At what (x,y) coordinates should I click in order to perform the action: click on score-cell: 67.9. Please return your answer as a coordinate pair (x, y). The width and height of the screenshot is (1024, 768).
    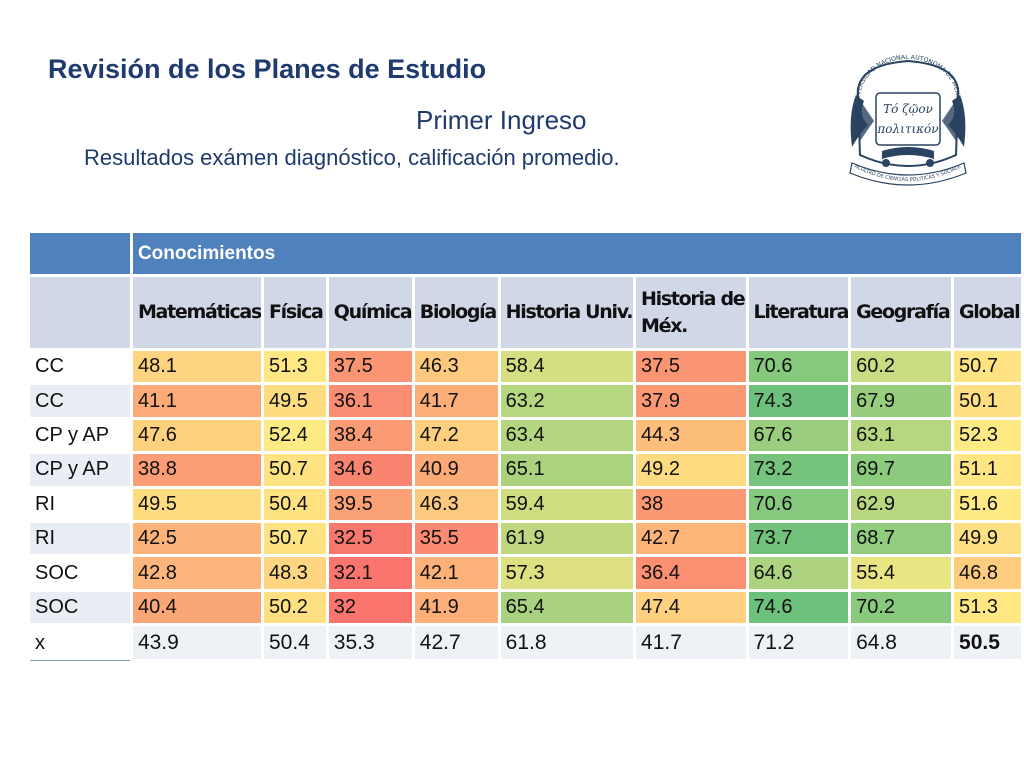
    Looking at the image, I should click on (901, 401).